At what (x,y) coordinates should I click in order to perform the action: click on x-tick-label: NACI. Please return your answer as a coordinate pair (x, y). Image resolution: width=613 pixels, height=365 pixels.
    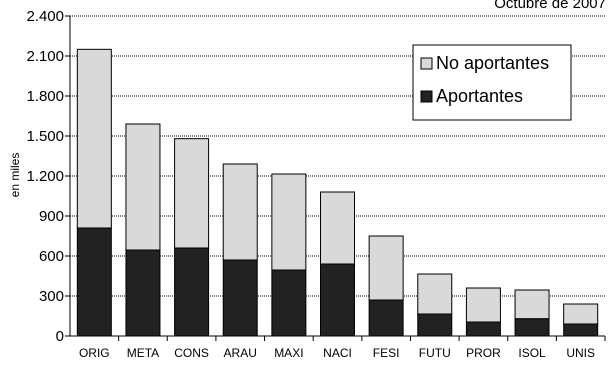
    Looking at the image, I should click on (337, 353).